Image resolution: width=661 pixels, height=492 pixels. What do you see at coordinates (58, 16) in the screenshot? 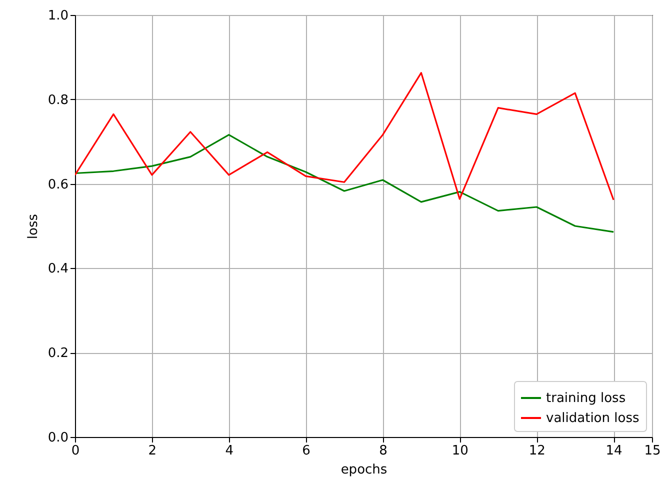
I see `y-tick-label: 1.0` at bounding box center [58, 16].